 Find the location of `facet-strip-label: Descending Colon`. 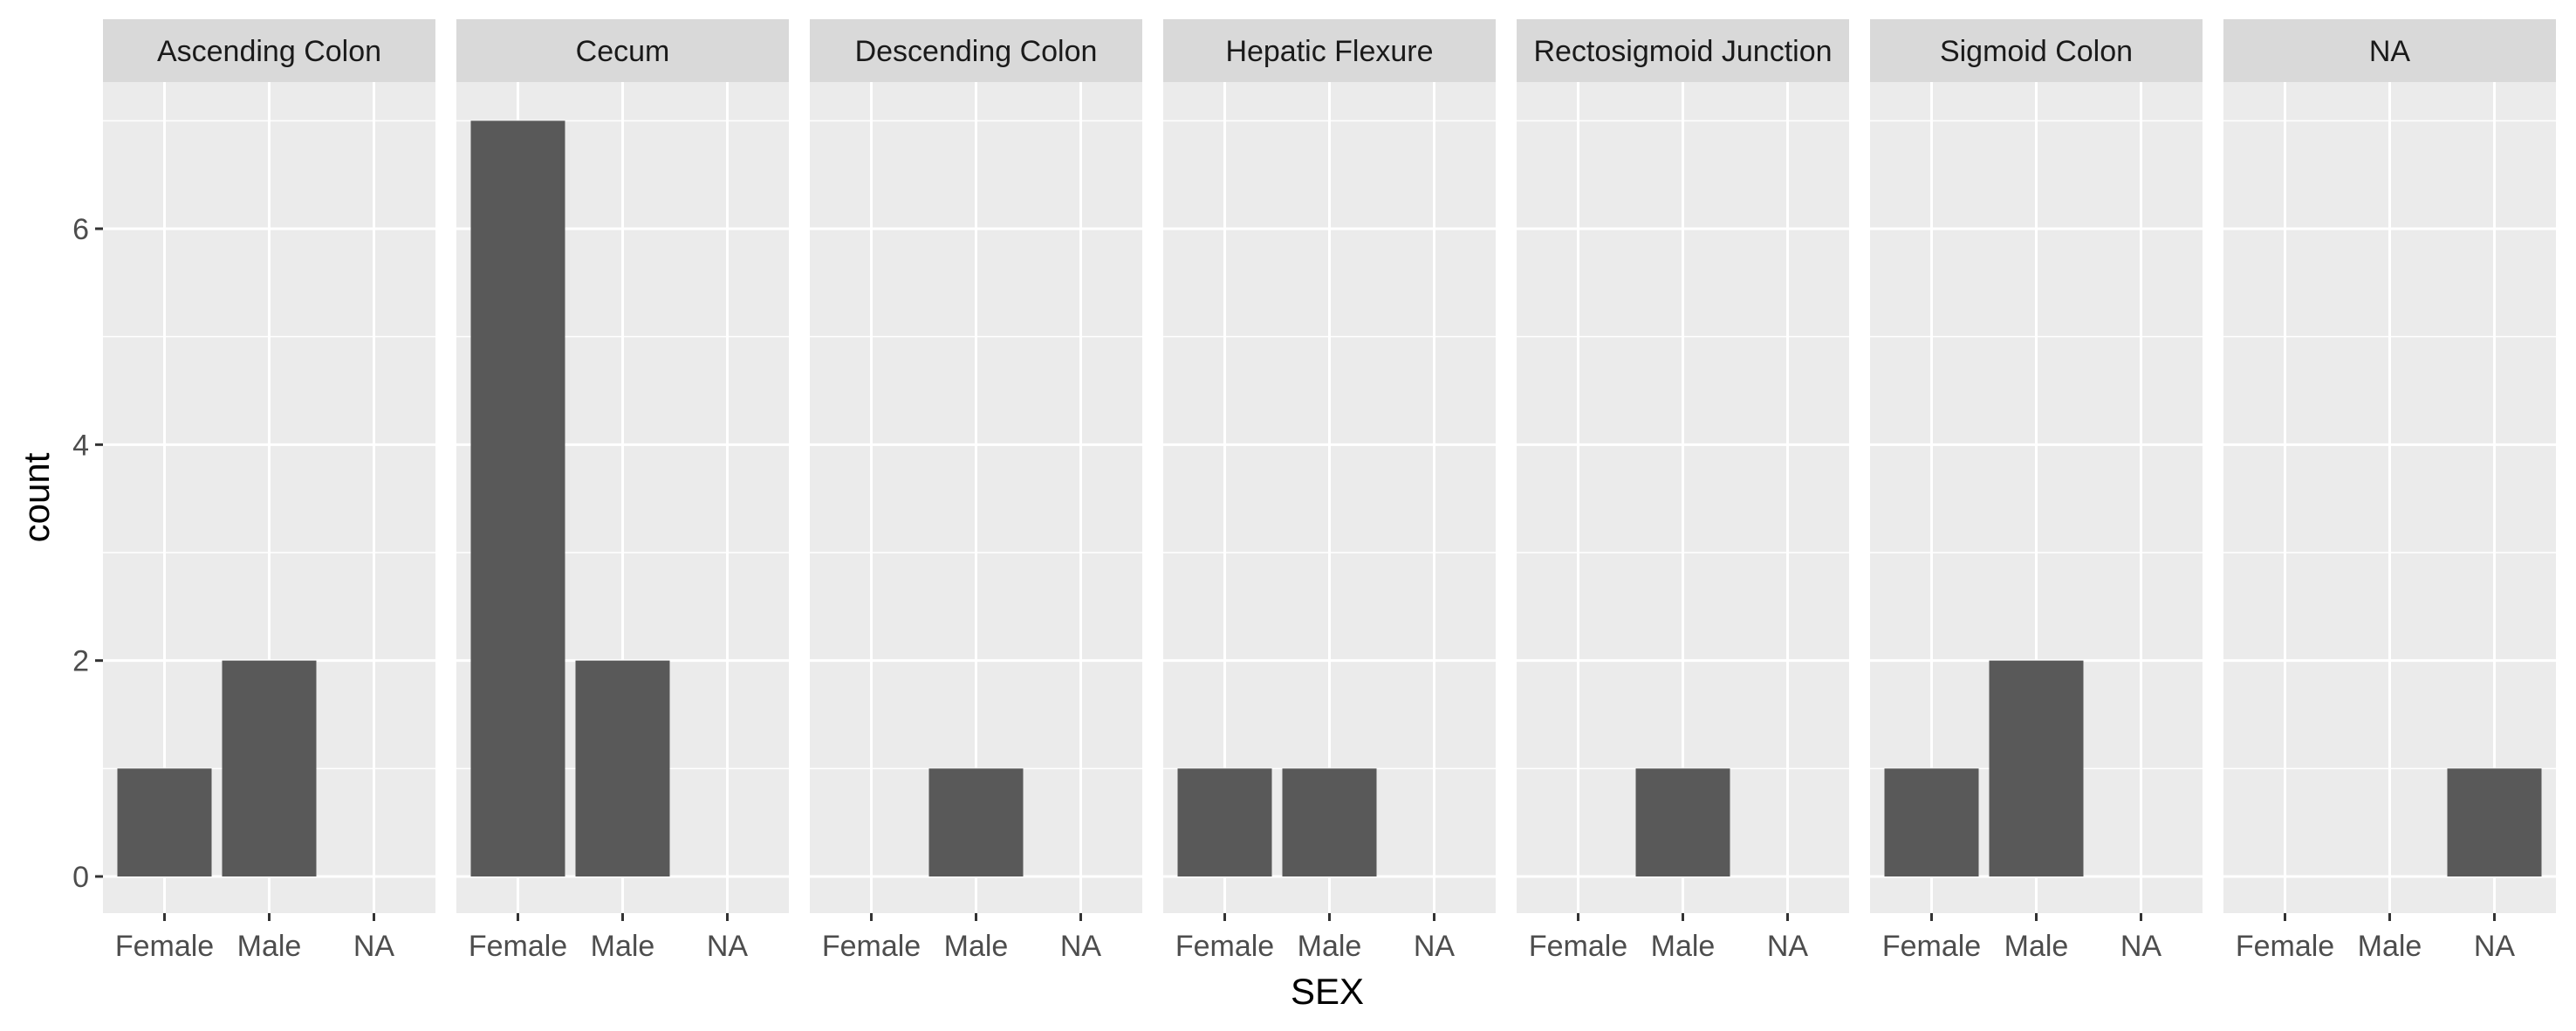

facet-strip-label: Descending Colon is located at coordinates (976, 51).